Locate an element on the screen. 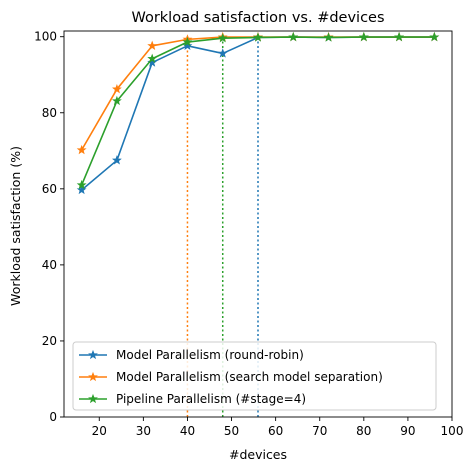 The width and height of the screenshot is (476, 474). x-tick-label: 90 is located at coordinates (407, 431).